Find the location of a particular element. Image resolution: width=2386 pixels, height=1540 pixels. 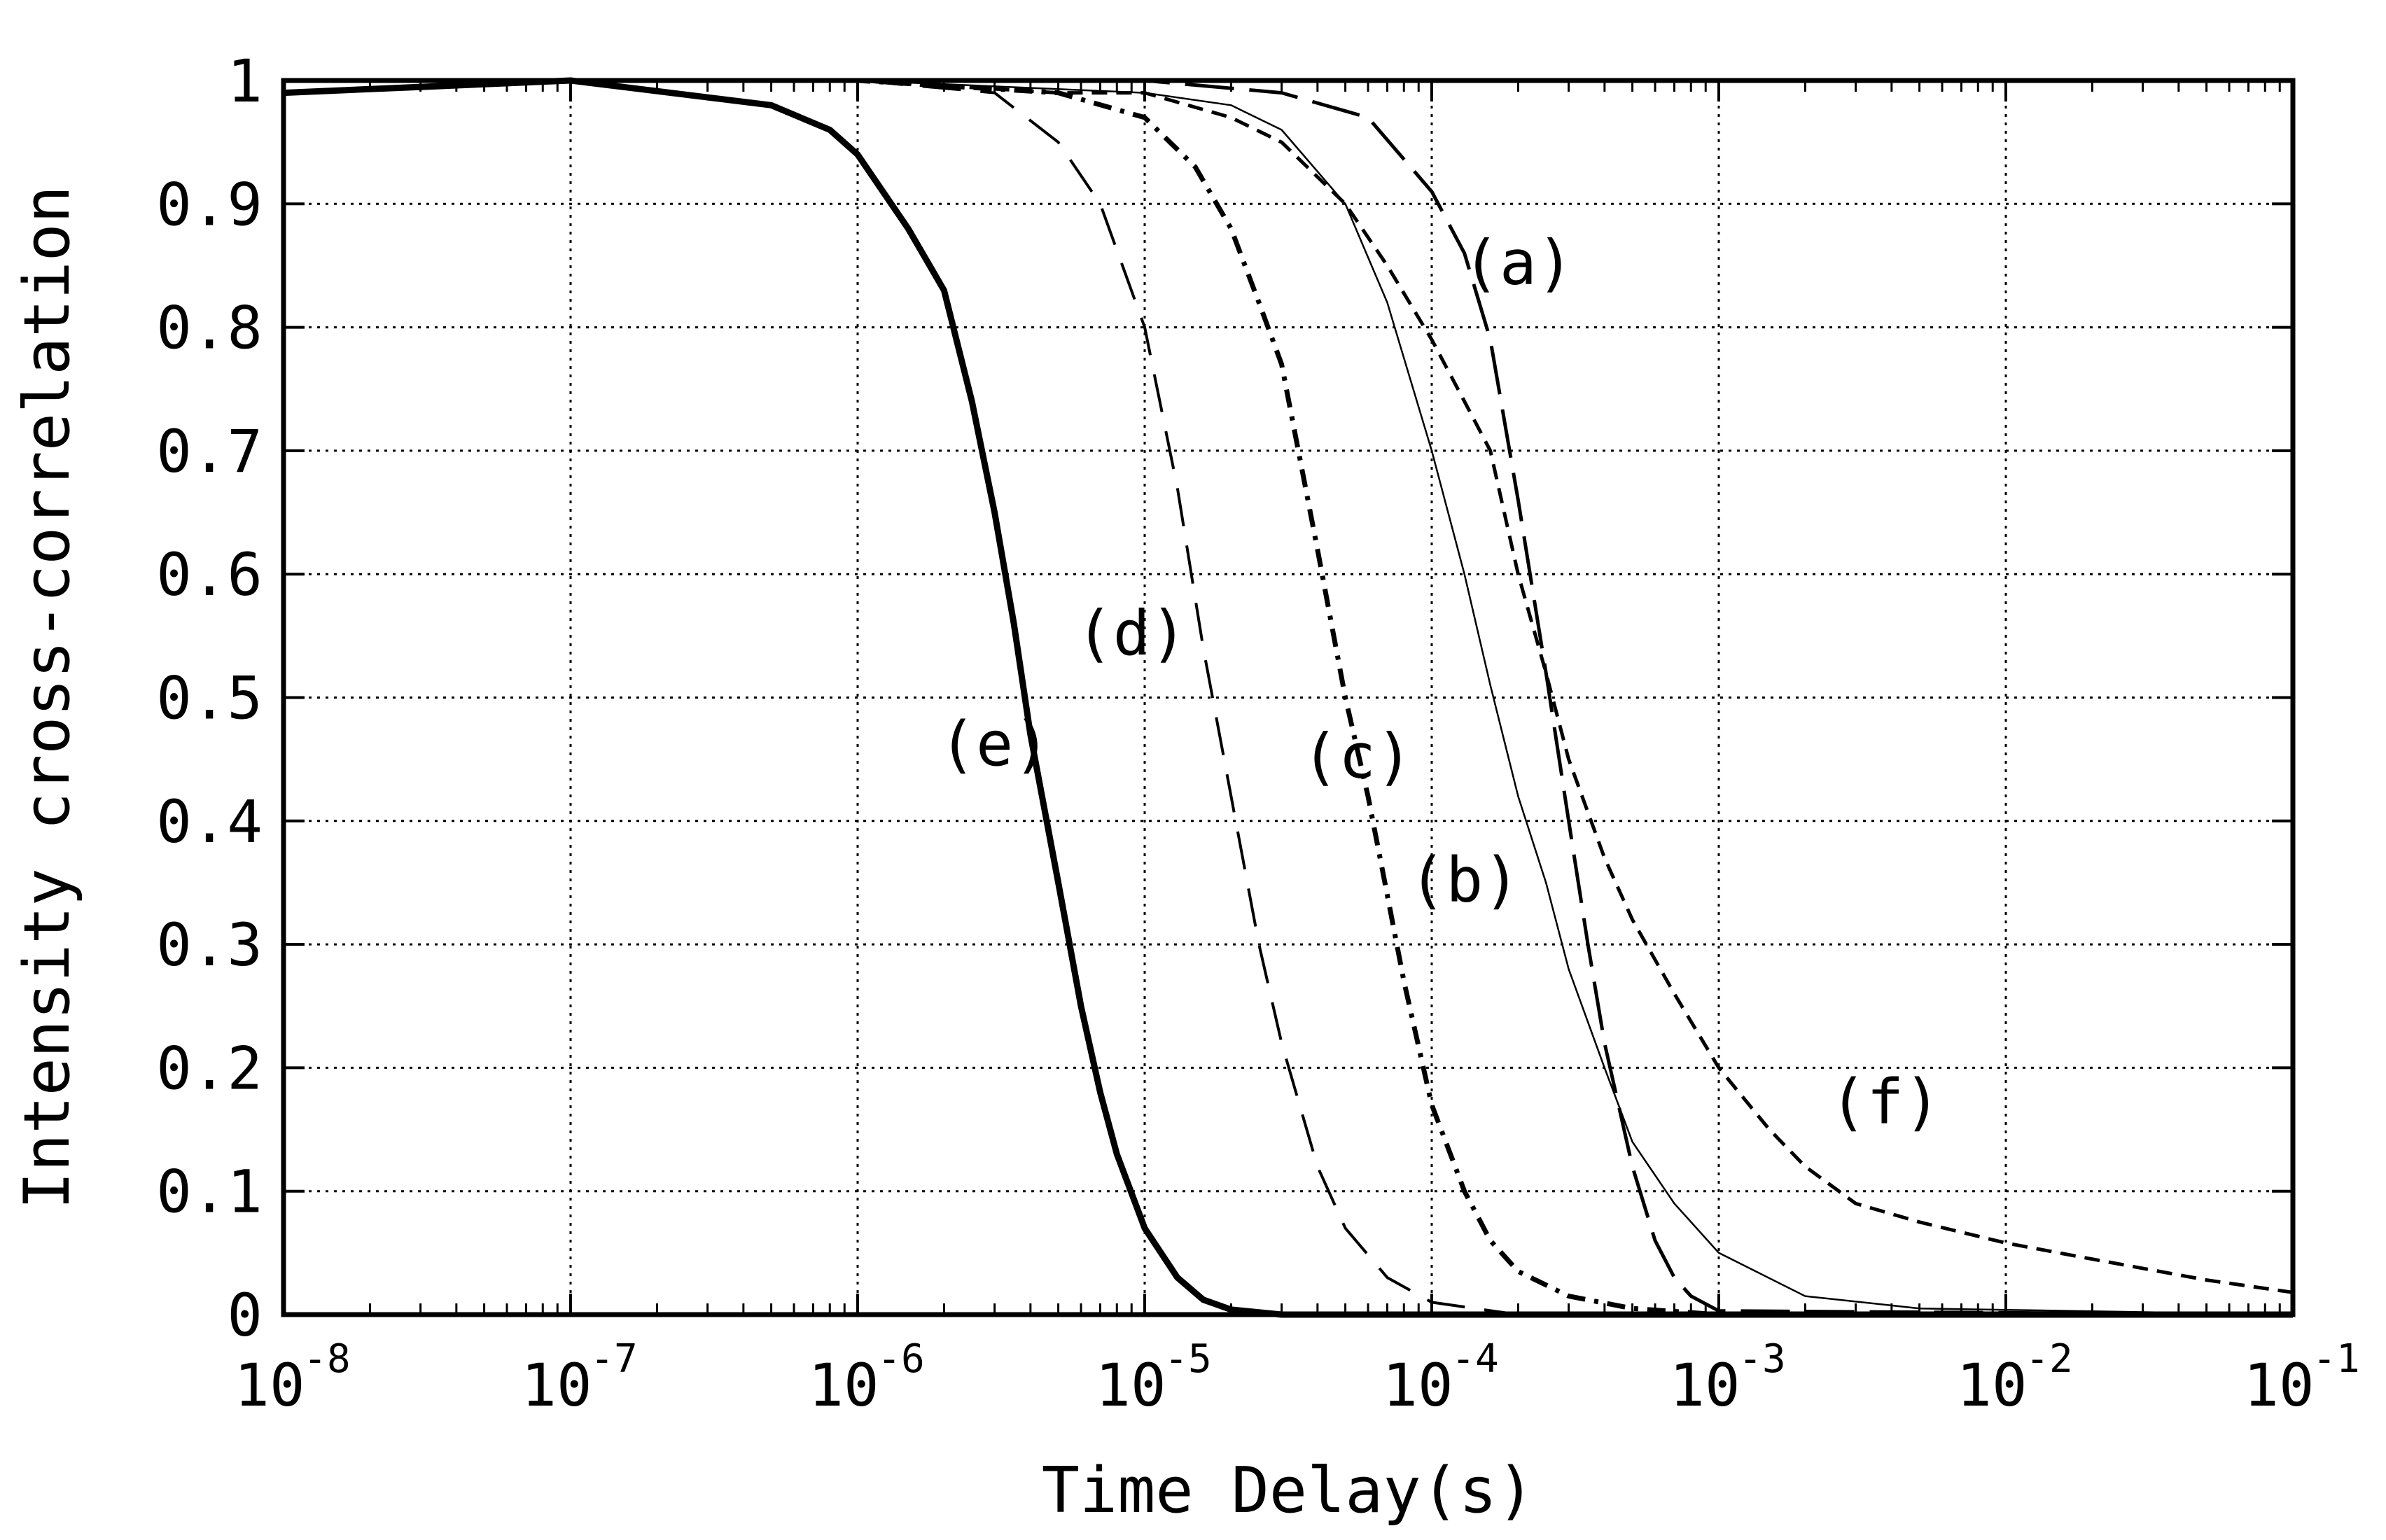

x-tick-exponent: -6 is located at coordinates (900, 1359).